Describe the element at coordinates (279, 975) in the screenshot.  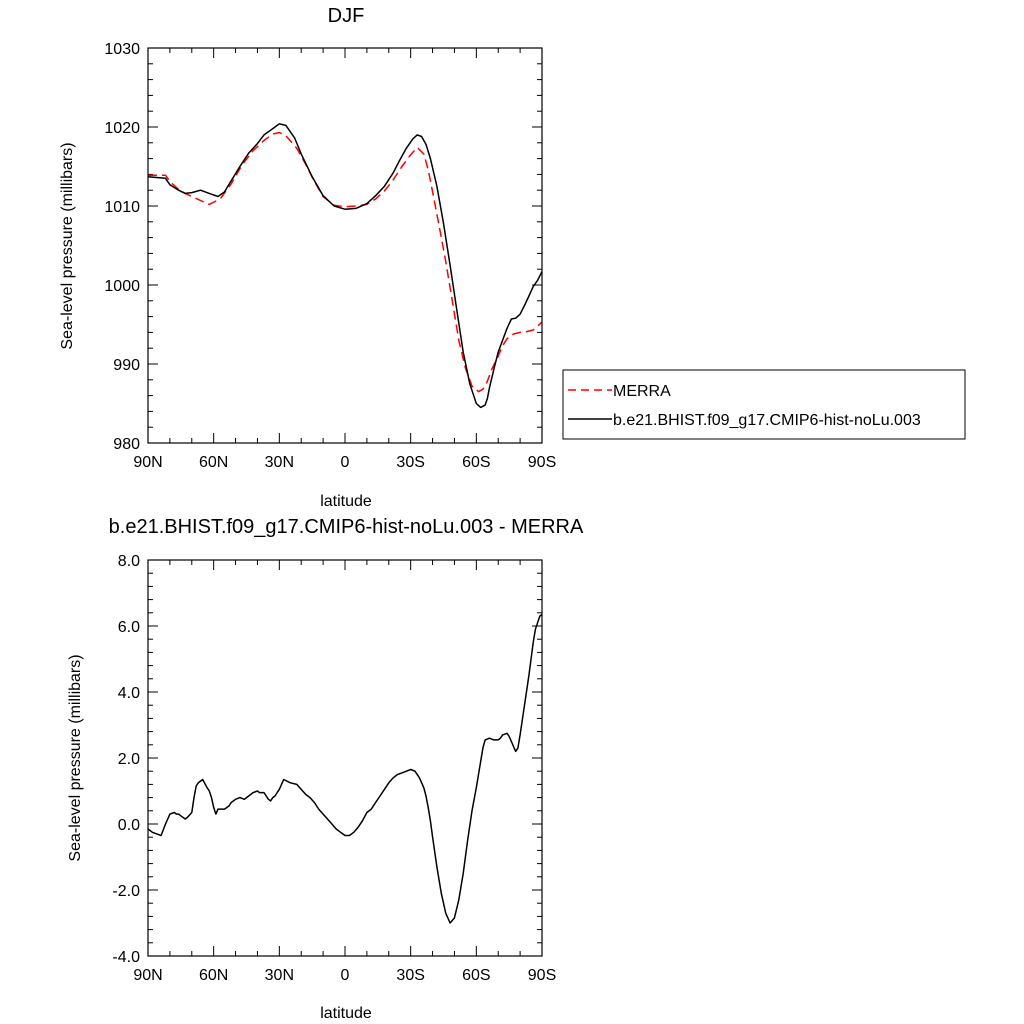
I see `difference-x-tick-label: 30N` at that location.